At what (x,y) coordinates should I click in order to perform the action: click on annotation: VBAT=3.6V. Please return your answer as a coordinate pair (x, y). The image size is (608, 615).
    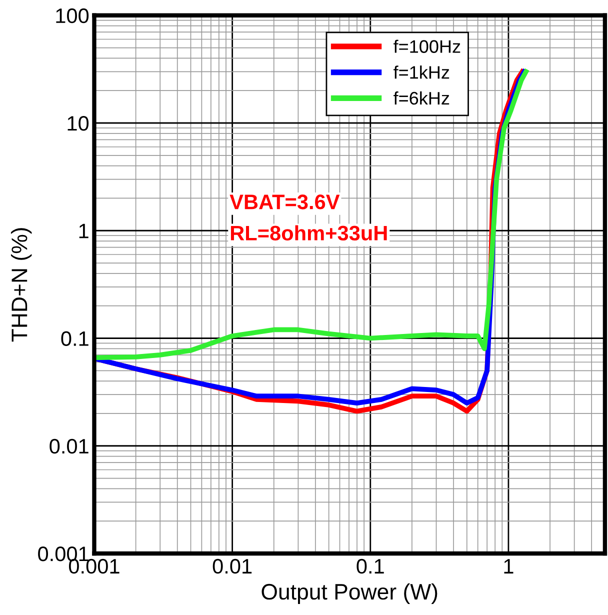
    Looking at the image, I should click on (285, 202).